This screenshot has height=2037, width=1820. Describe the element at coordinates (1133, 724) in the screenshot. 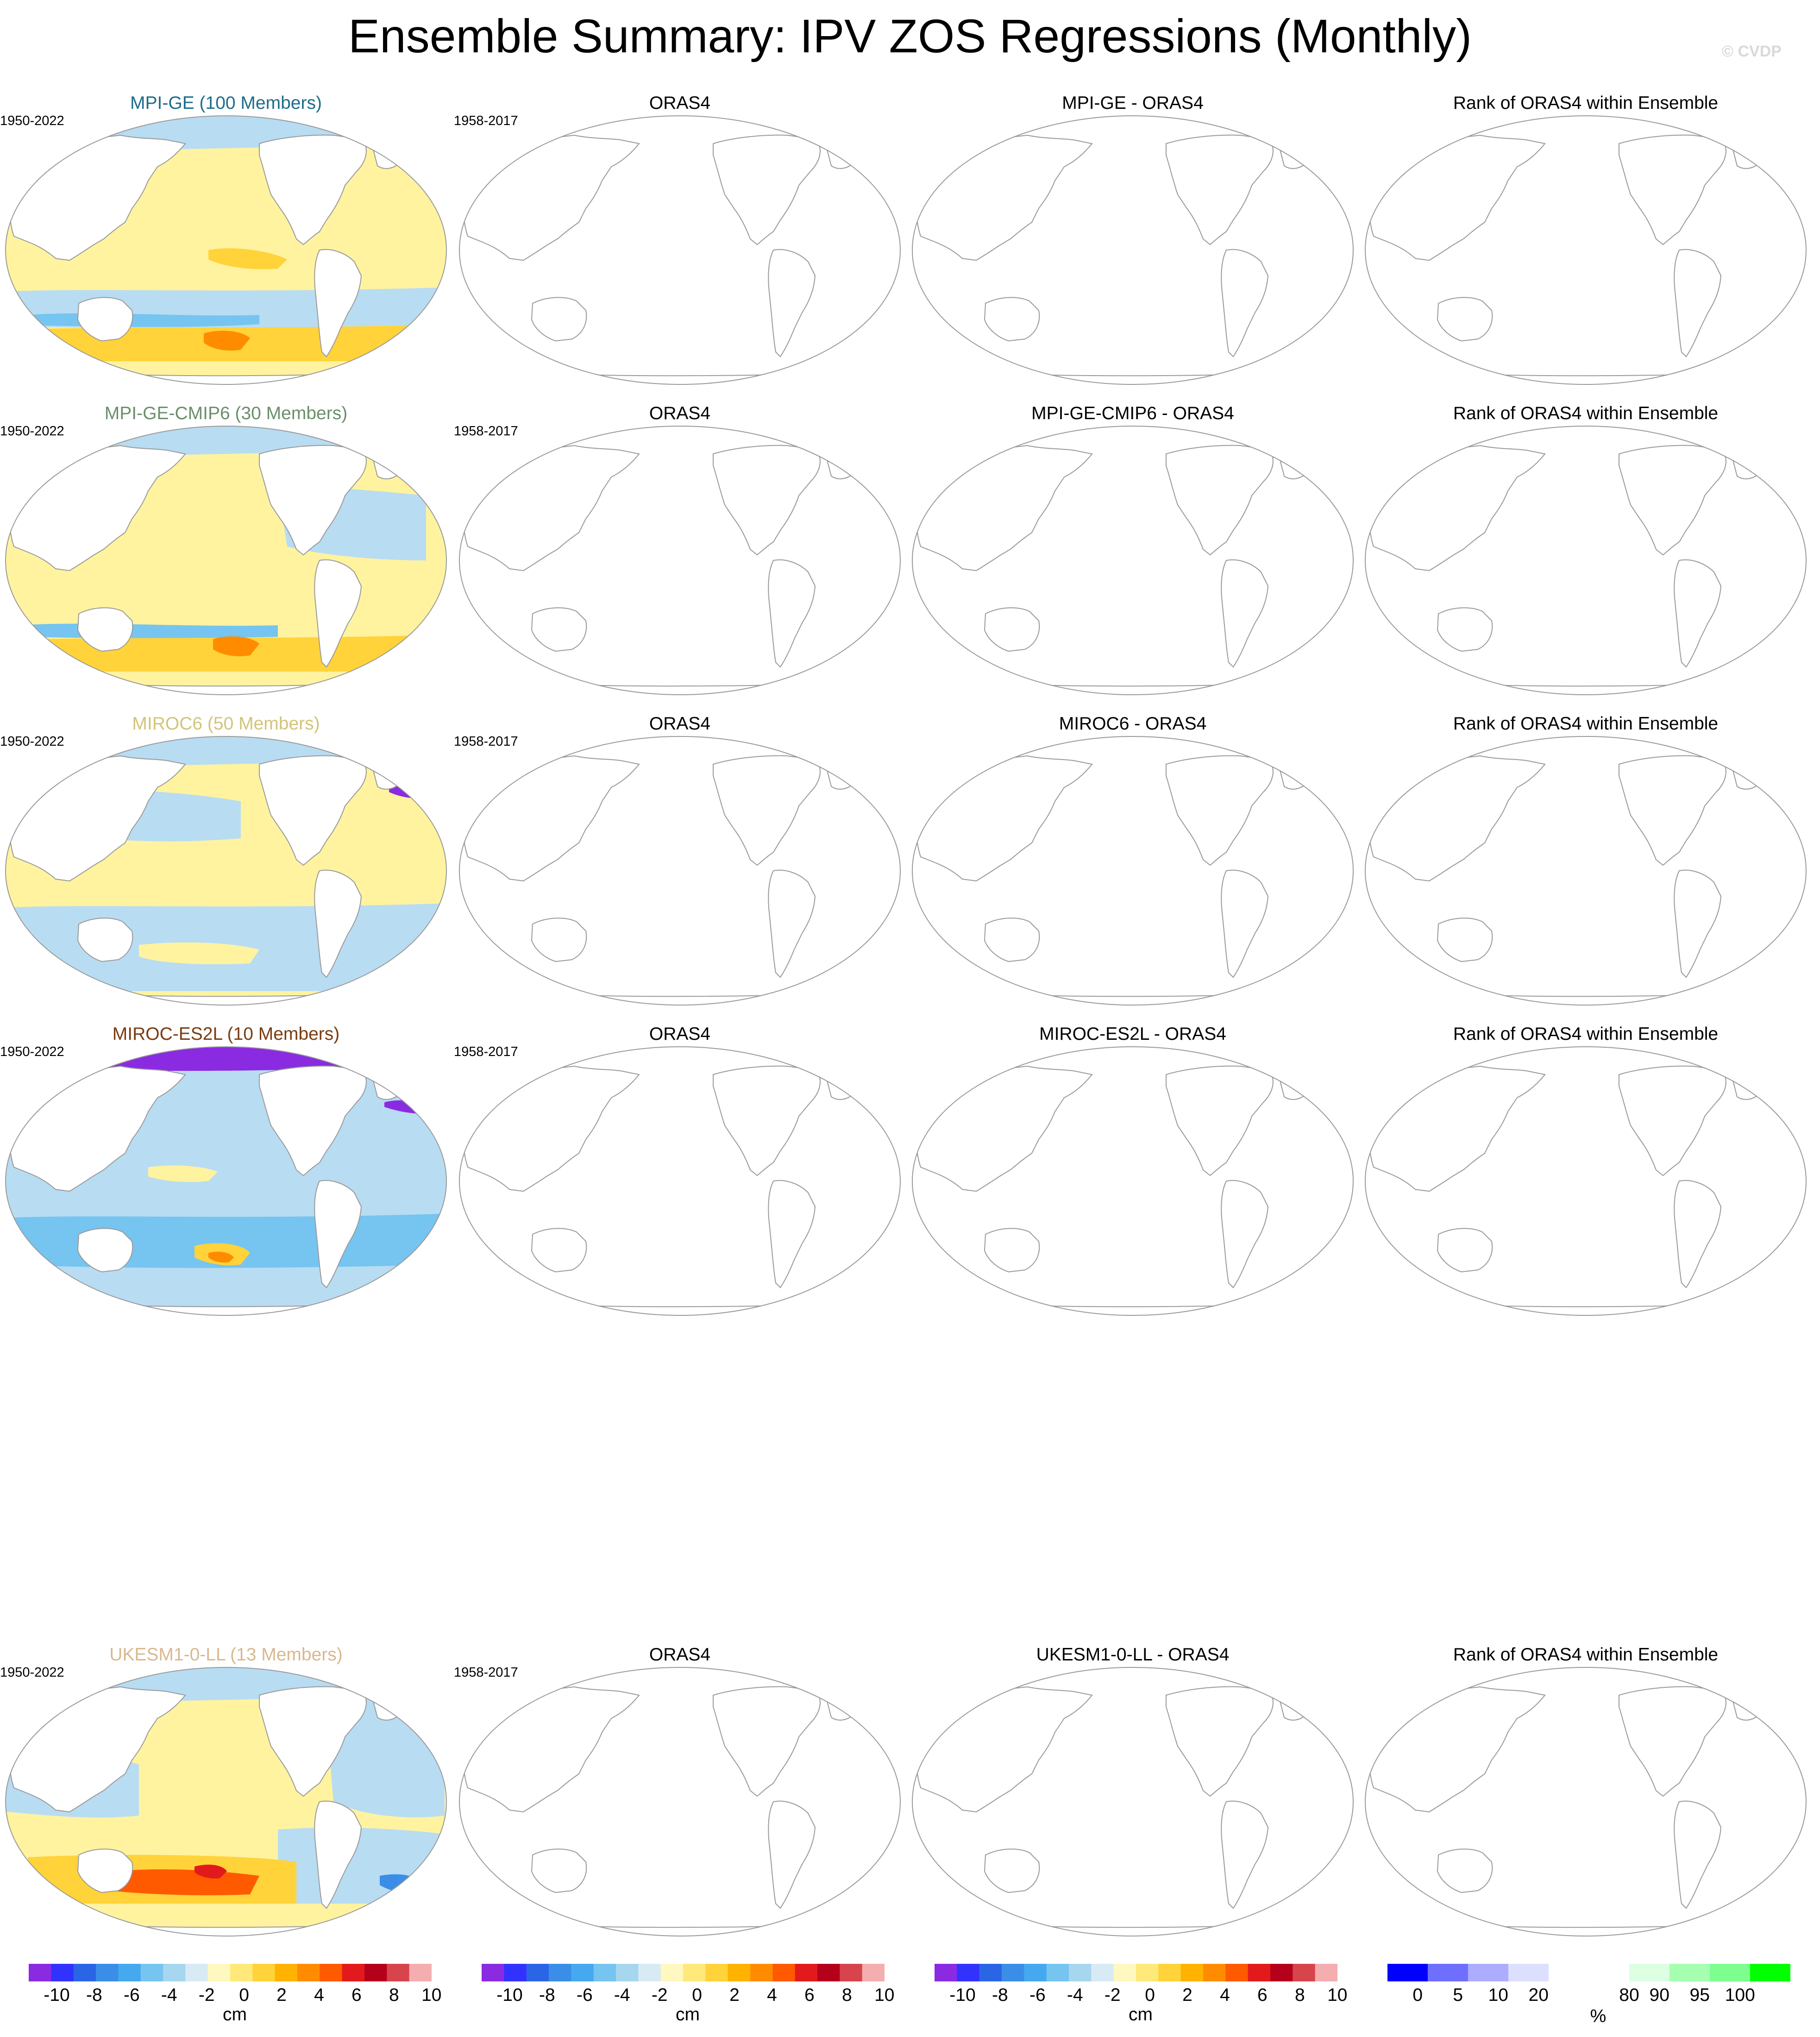

I see `panel-title: MIROC6 - ORAS4` at that location.